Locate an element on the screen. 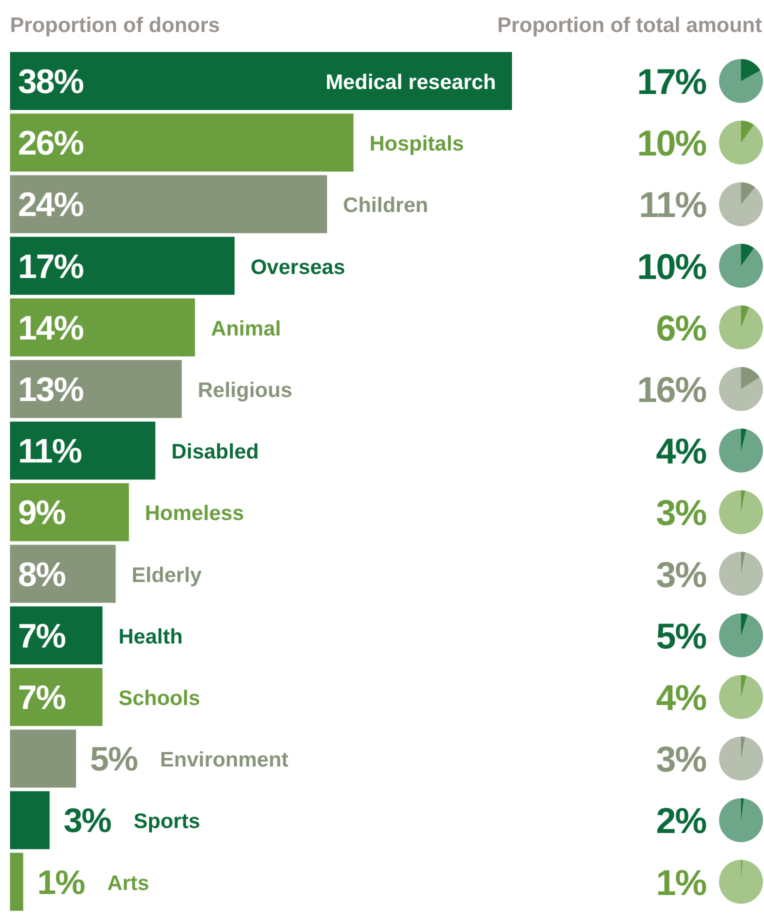  y-tick-label: Homeless is located at coordinates (194, 514).